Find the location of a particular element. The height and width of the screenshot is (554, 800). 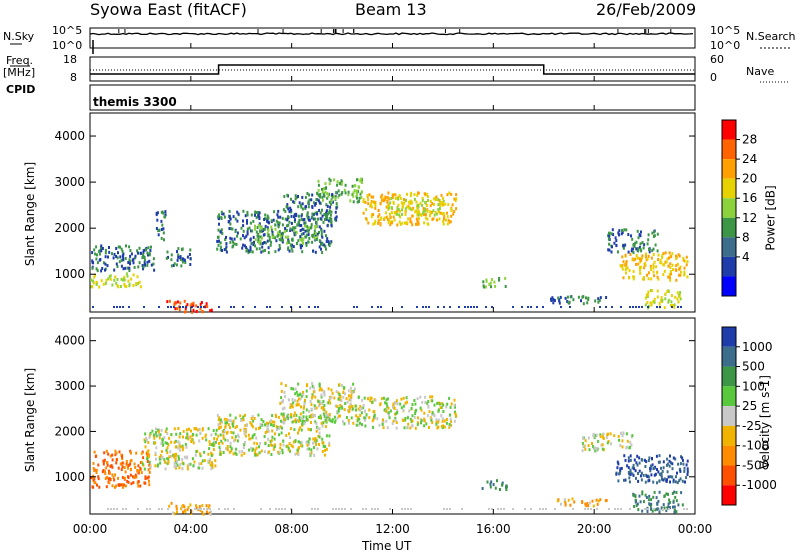

nsky-trace is located at coordinates (391, 34).